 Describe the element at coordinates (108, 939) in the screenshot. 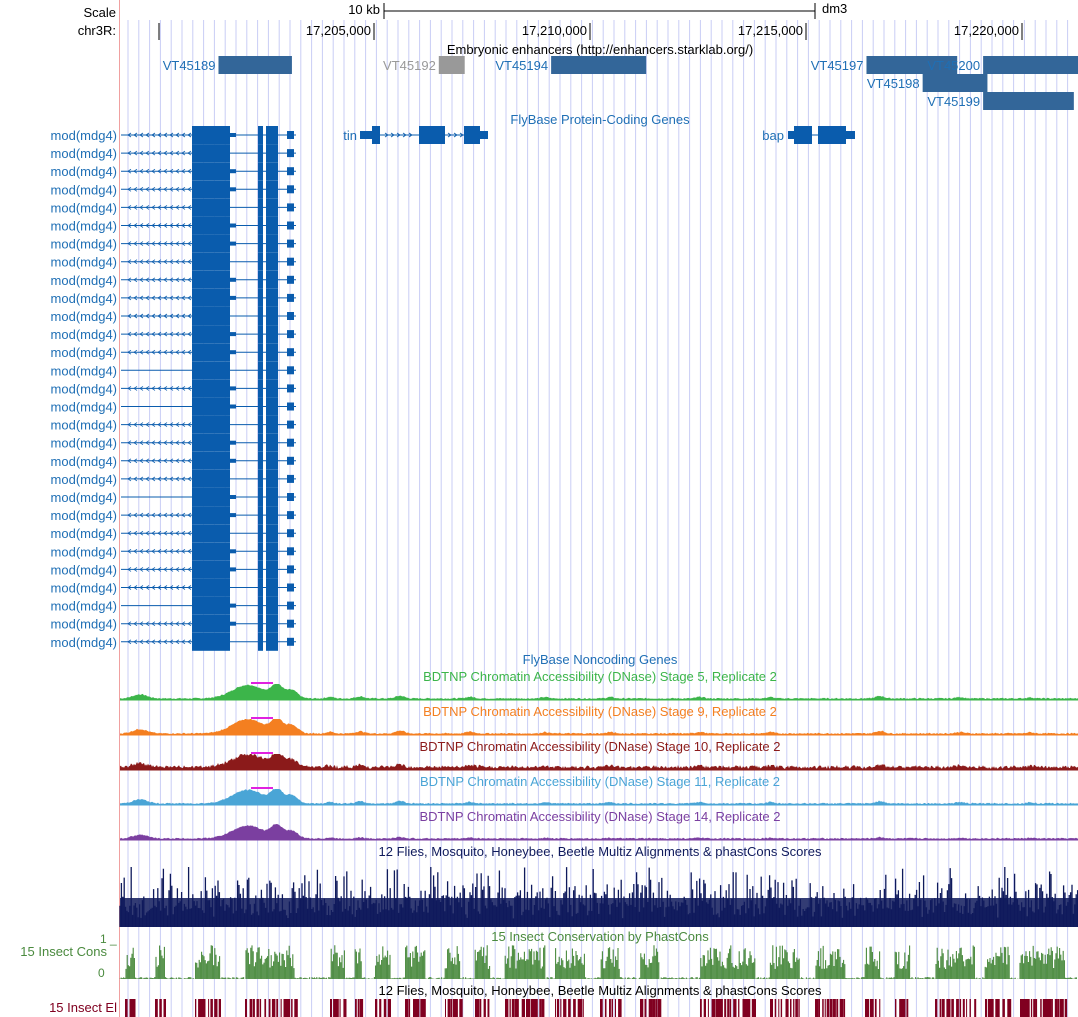

I see `insect-cons-ymax-label: 1 _` at that location.